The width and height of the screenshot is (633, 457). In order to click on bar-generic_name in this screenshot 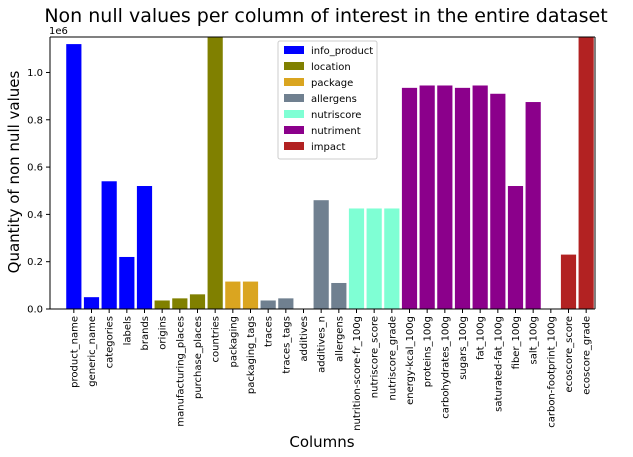, I will do `click(91, 303)`.